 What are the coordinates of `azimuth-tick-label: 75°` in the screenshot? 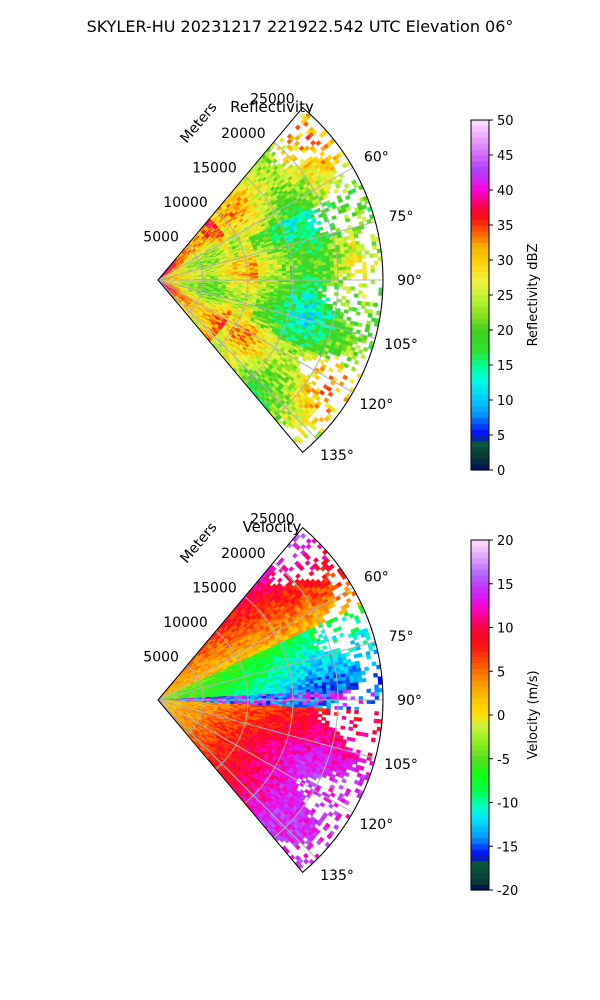 It's located at (401, 217).